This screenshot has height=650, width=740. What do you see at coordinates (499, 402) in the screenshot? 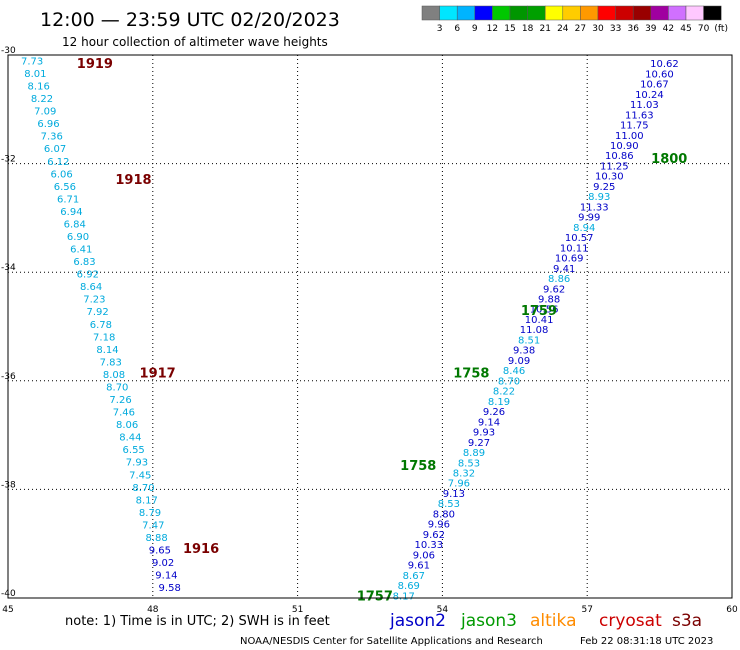
I see `wave-height-value: 8.19` at bounding box center [499, 402].